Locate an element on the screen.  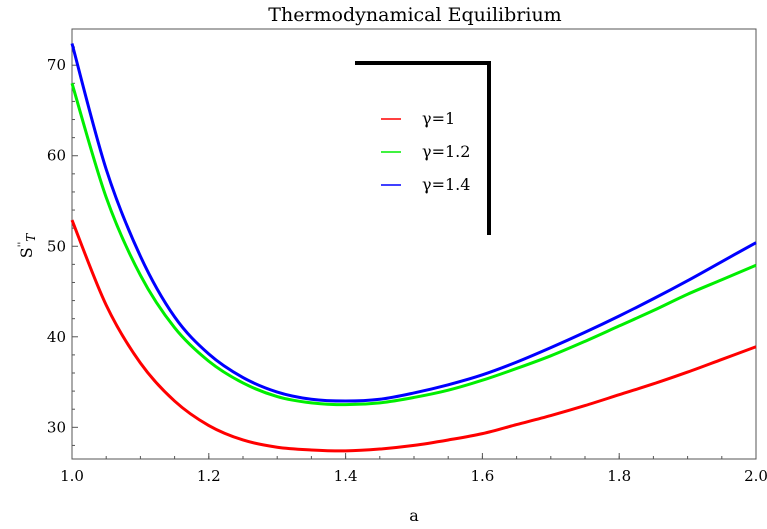
x-tick-label: 1.0 is located at coordinates (72, 476).